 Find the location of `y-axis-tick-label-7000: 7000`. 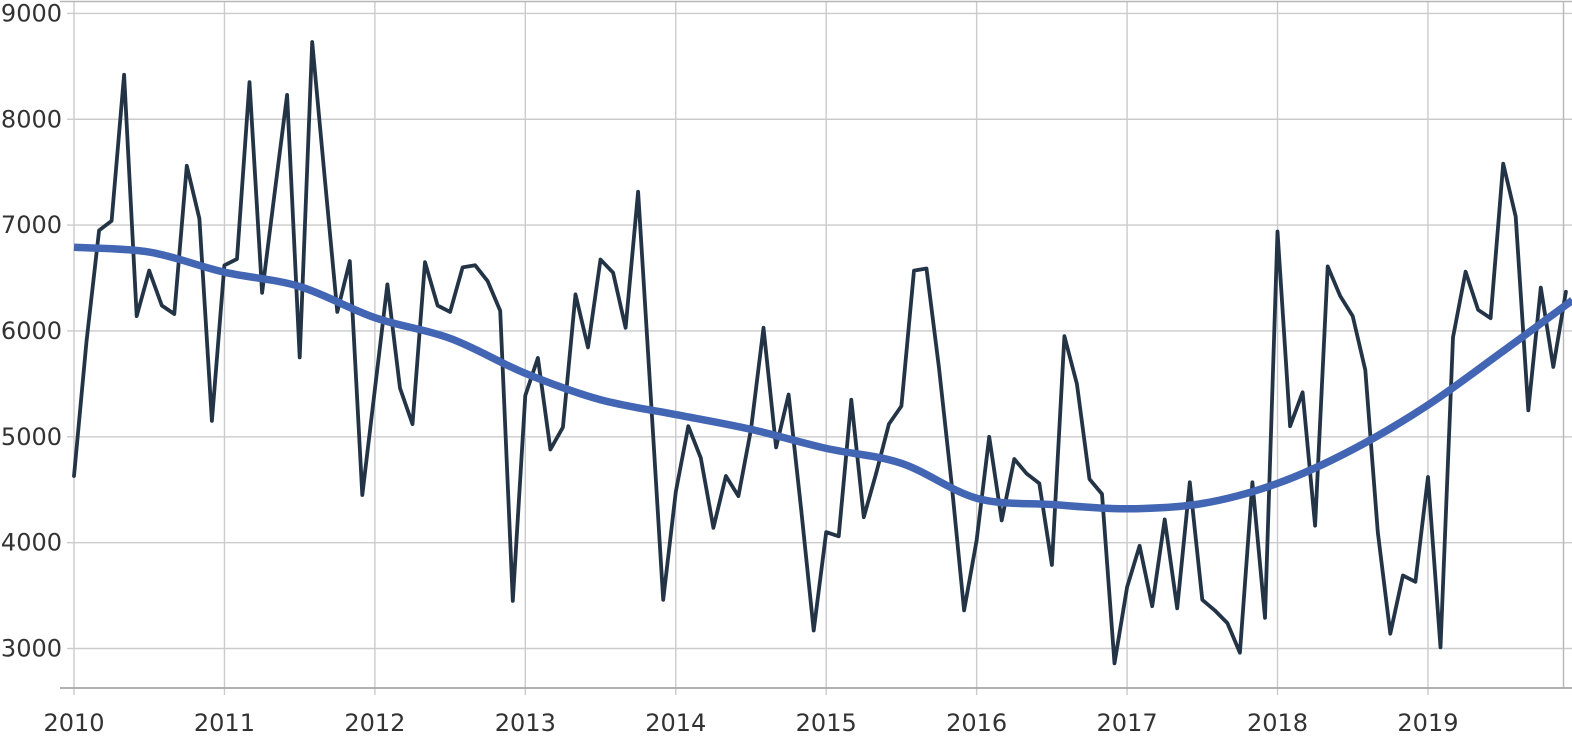

y-axis-tick-label-7000: 7000 is located at coordinates (31, 225).